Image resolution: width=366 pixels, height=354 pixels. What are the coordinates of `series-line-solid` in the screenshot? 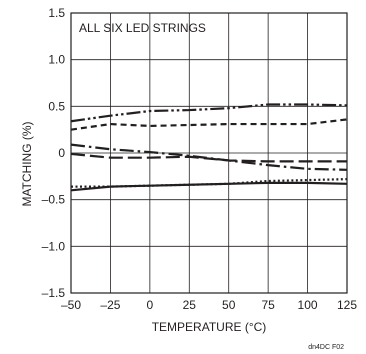 It's located at (209, 186).